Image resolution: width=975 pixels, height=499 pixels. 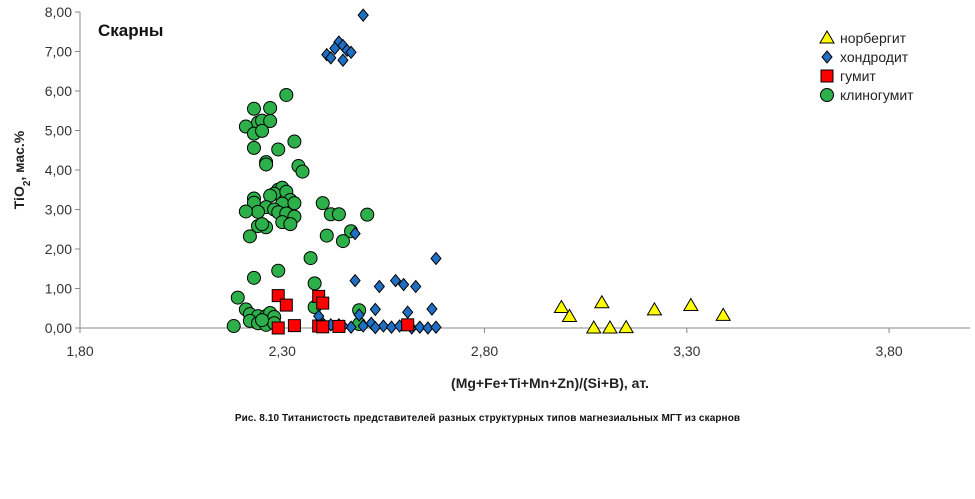 I want to click on legend: норбергит хондродит гумит клиногумит, so click(x=866, y=66).